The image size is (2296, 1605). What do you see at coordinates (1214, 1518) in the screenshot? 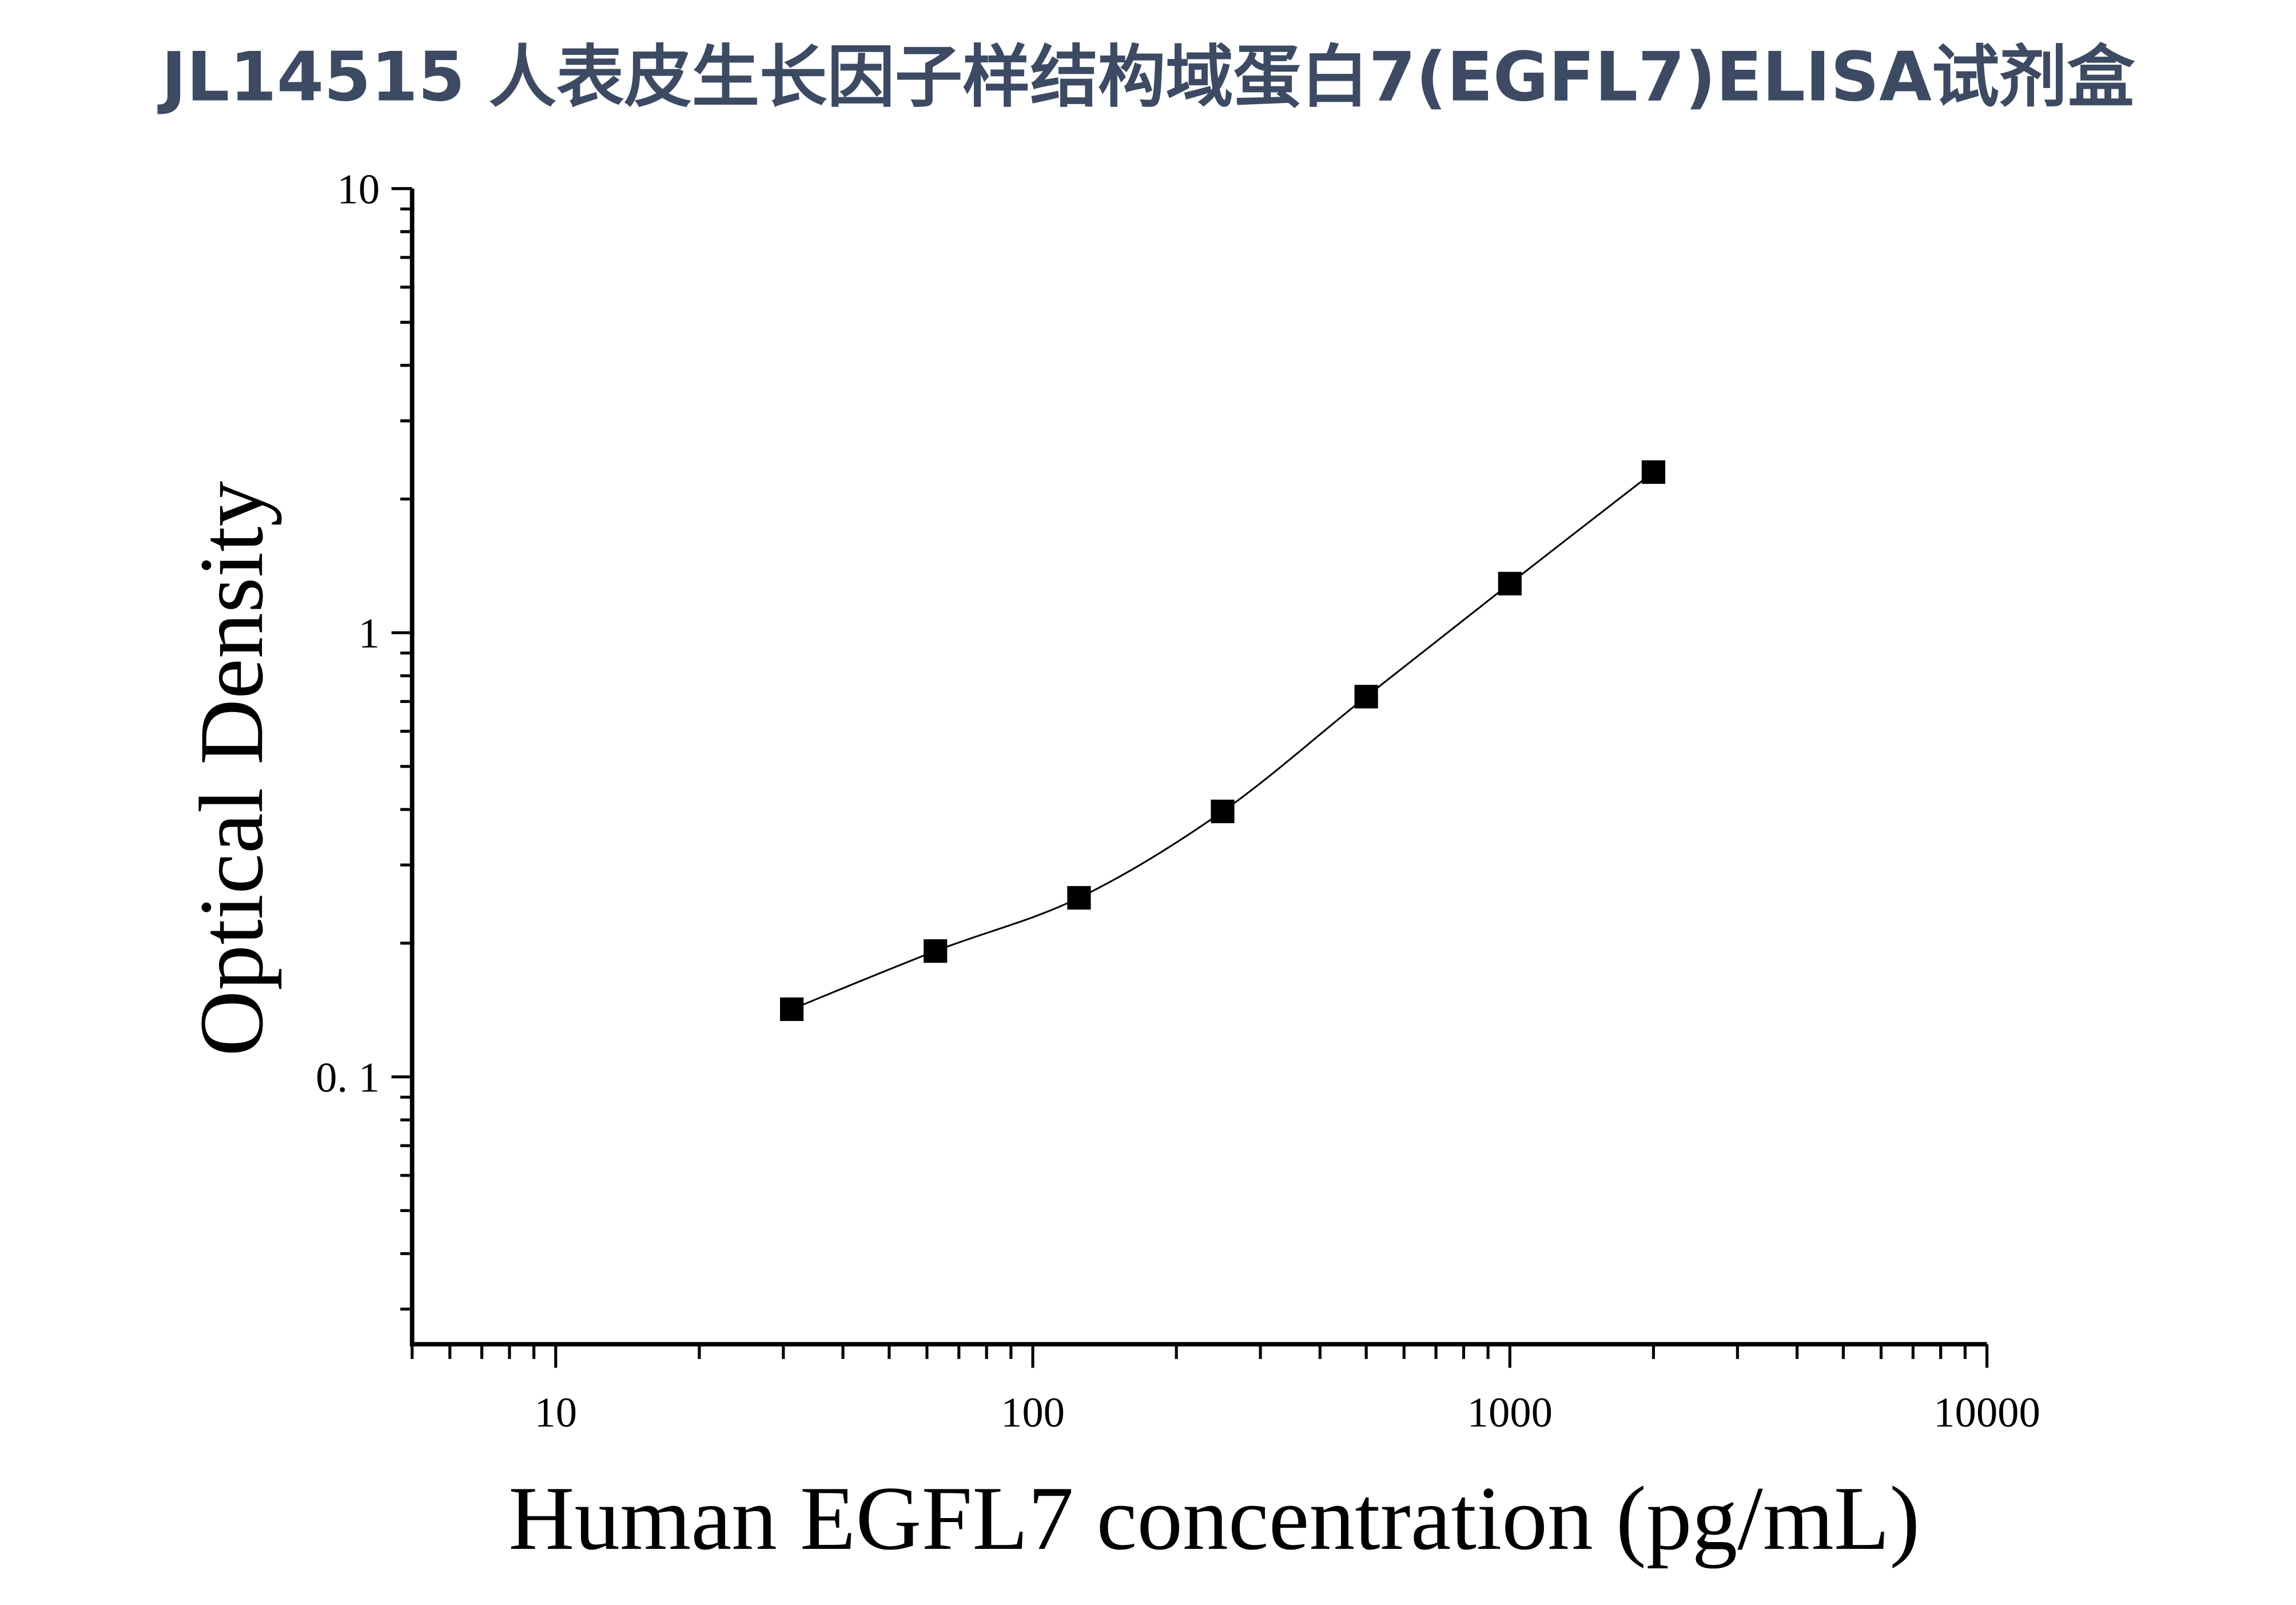
I see `x-axis-title: Human EGFL7 concentration (pg/mL)` at bounding box center [1214, 1518].